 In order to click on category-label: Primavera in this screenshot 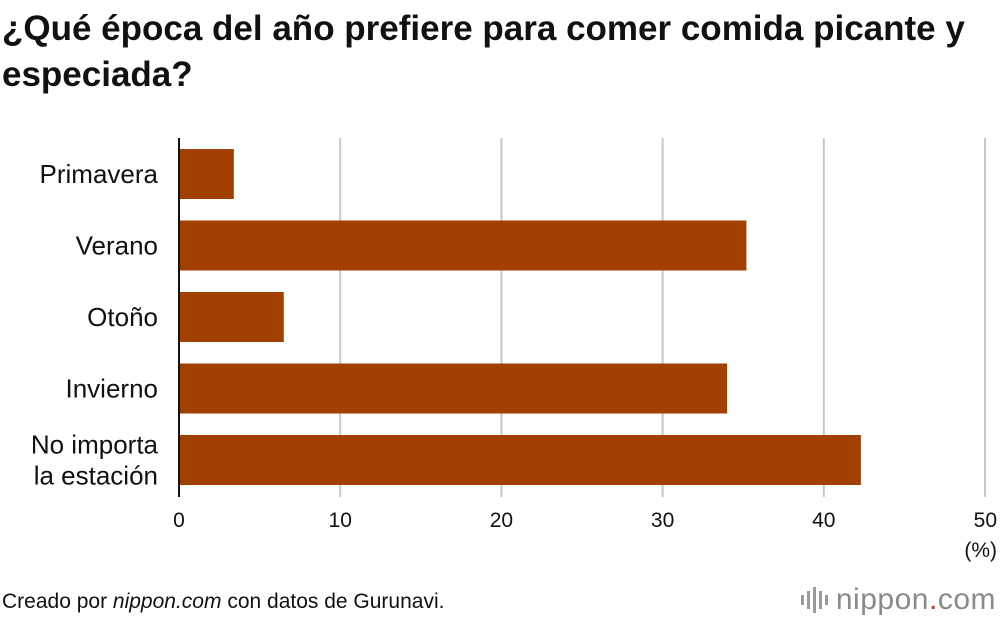, I will do `click(99, 174)`.